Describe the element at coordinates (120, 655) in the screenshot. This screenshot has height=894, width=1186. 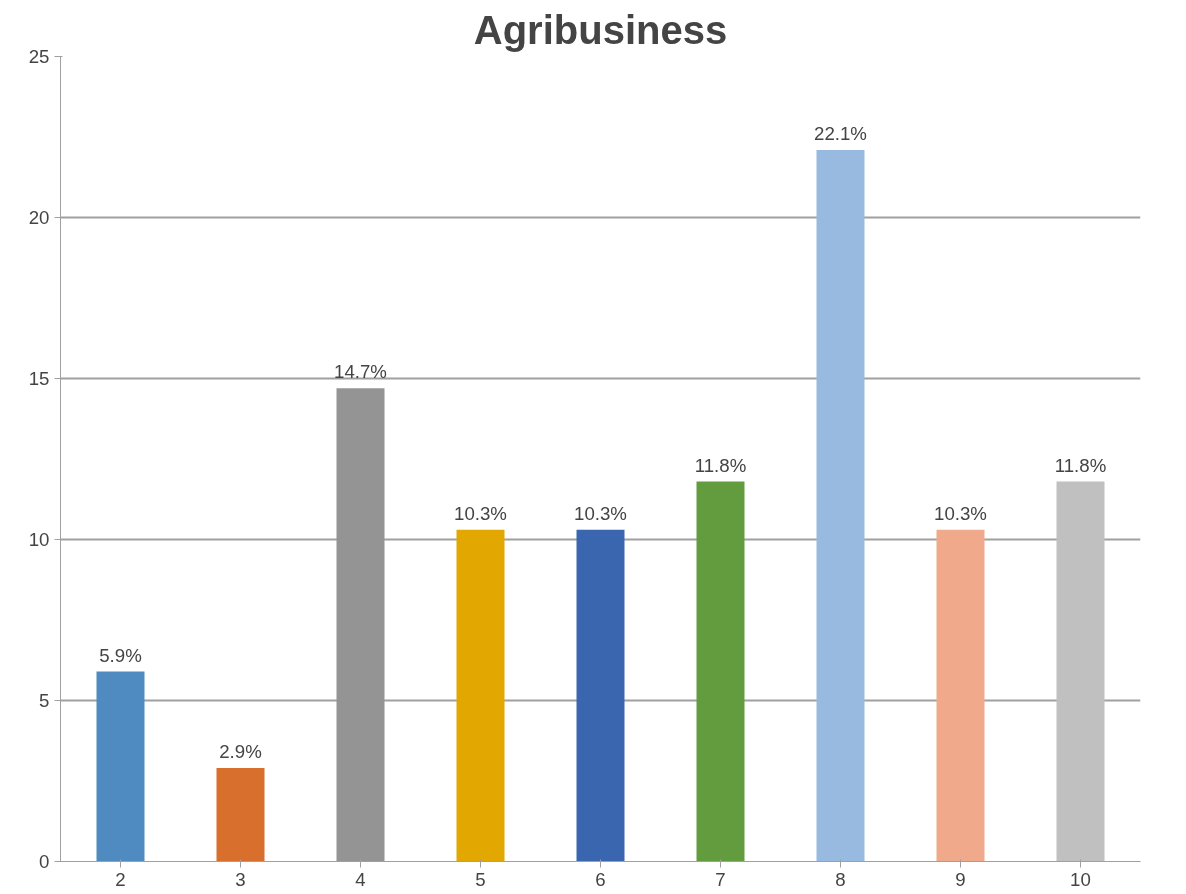
I see `data-label: 5.9%` at that location.